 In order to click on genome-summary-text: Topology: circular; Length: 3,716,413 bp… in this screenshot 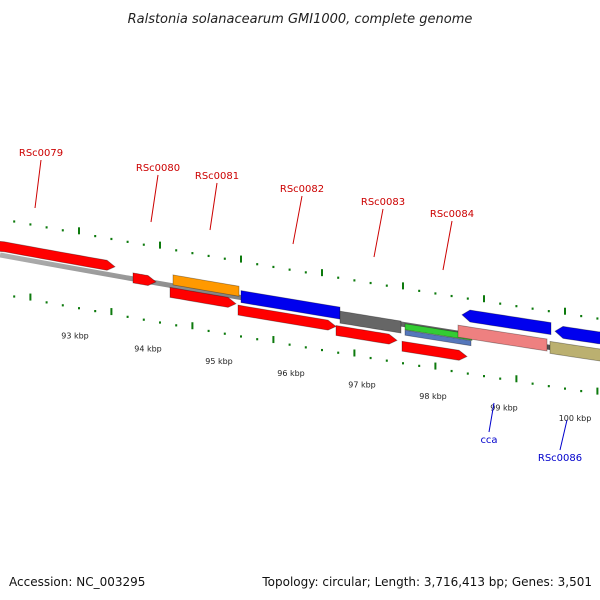, I will do `click(426, 582)`.